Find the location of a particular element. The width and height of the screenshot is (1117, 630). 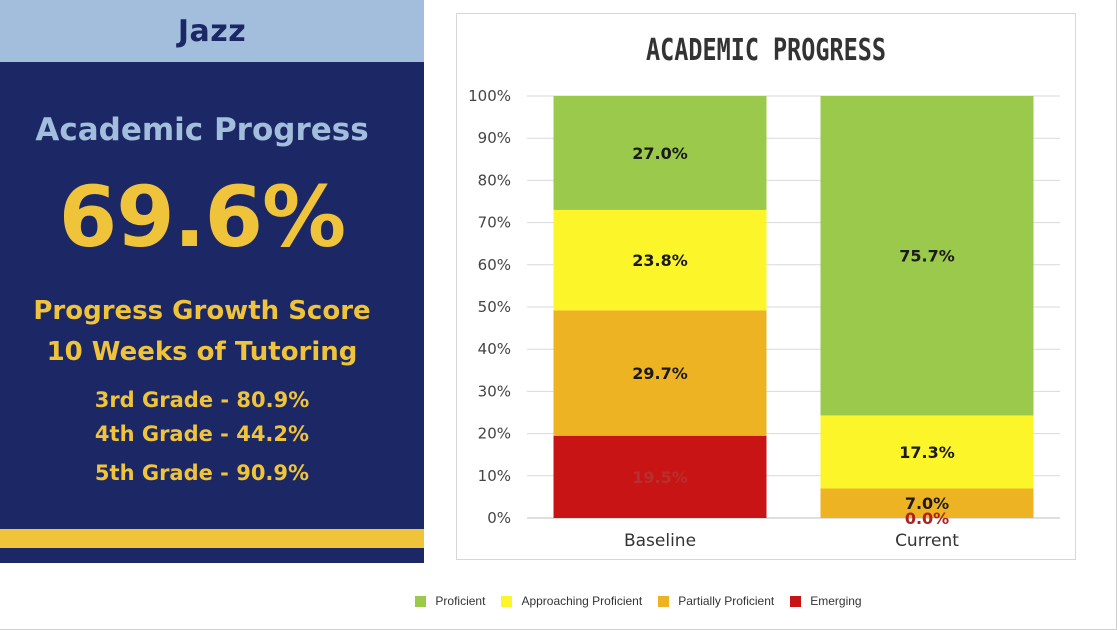

legend-item: Approaching Proficient is located at coordinates (571, 601).